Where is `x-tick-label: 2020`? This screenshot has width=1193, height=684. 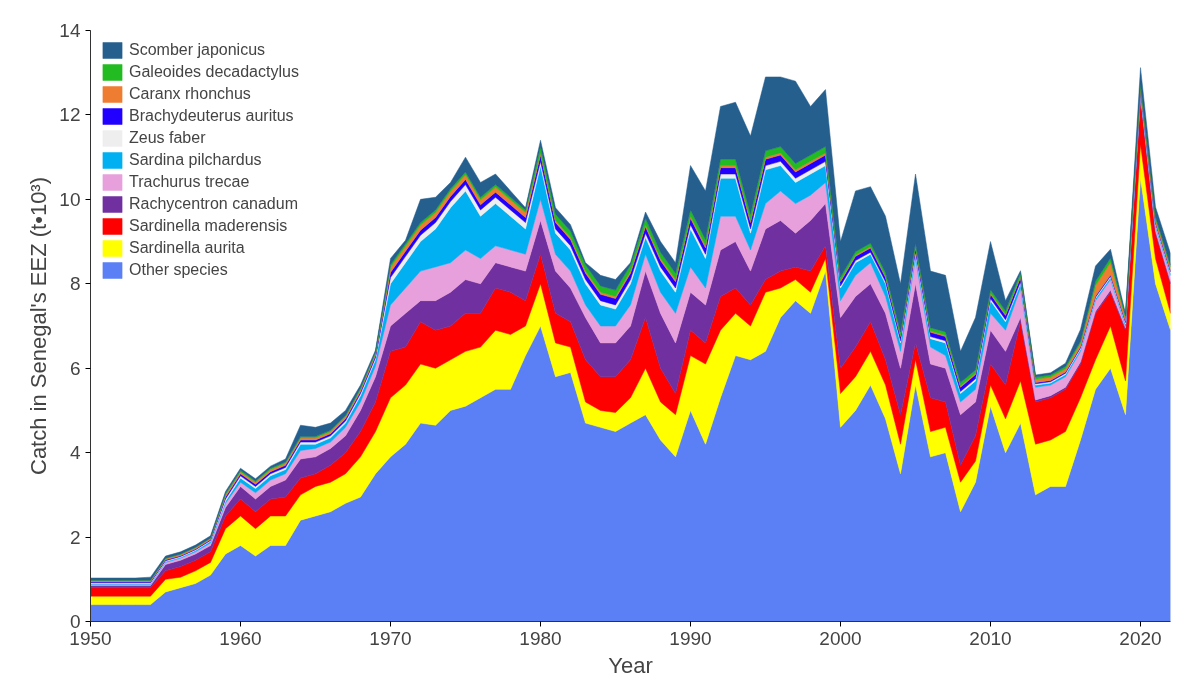
x-tick-label: 2020 is located at coordinates (1140, 638).